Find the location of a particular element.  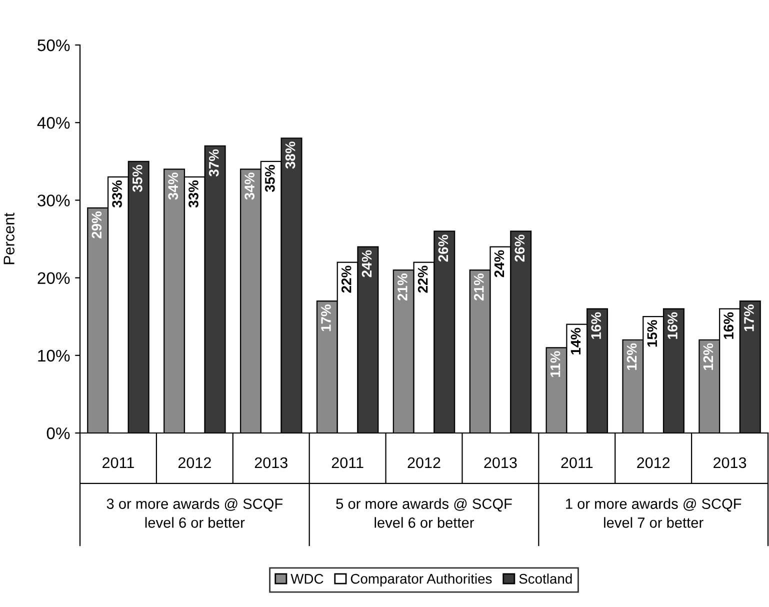

y-tick-label: 20% is located at coordinates (54, 278).